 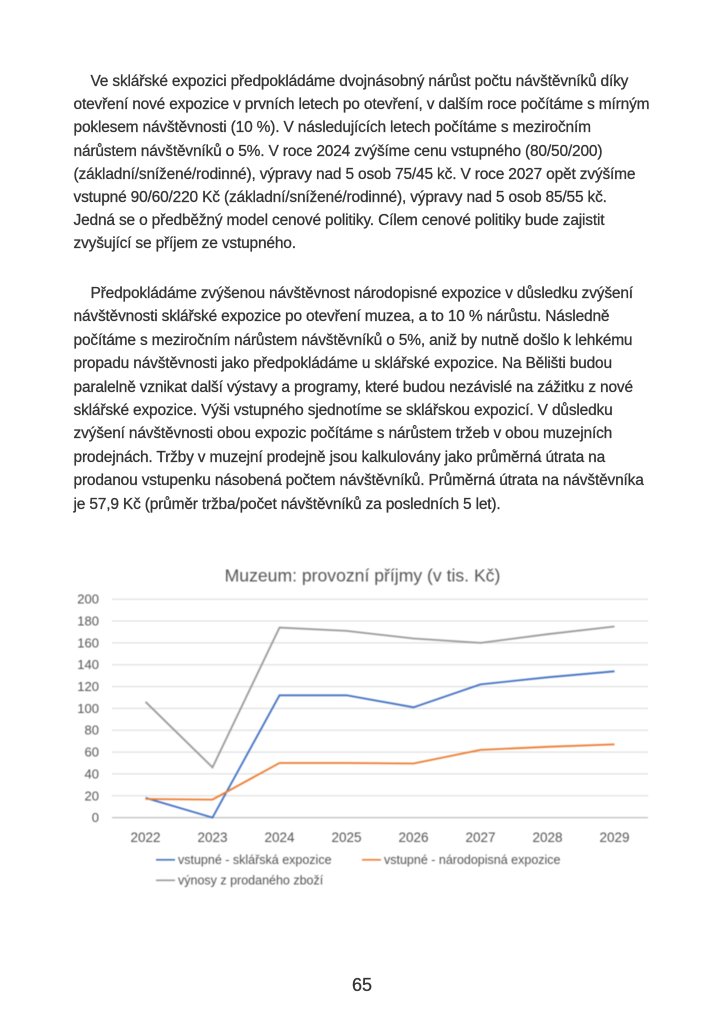 What do you see at coordinates (346, 837) in the screenshot?
I see `svg-text: 2025` at bounding box center [346, 837].